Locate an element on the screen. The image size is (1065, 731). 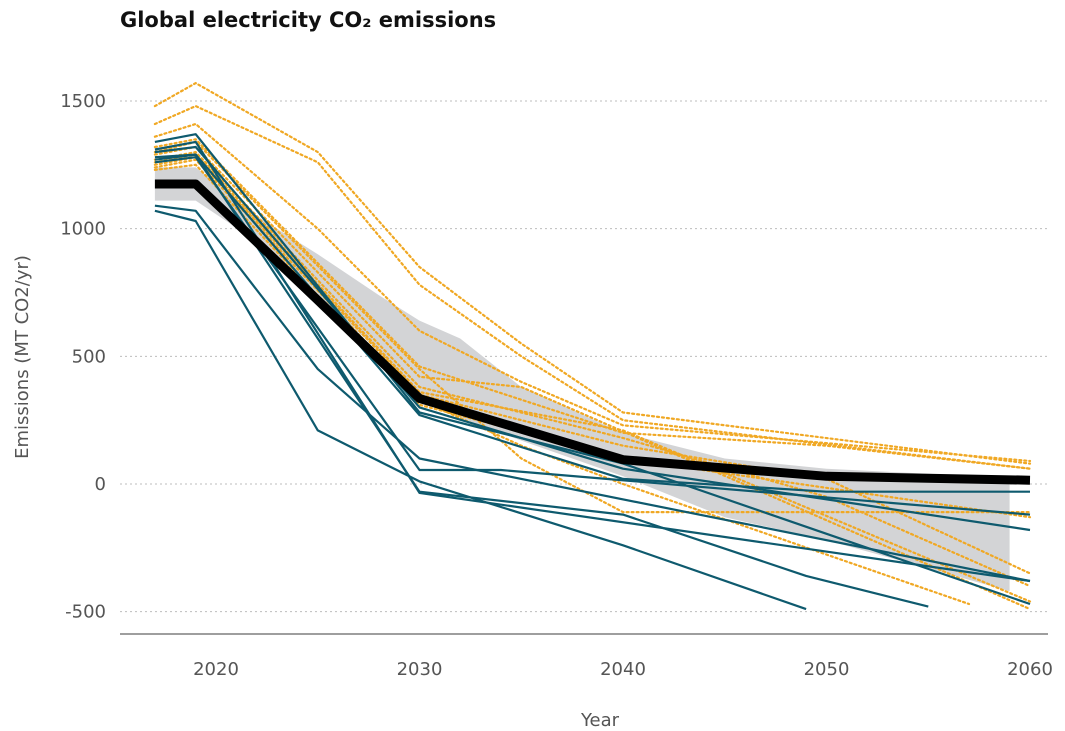
y-tick-label: 0 is located at coordinates (100, 484).